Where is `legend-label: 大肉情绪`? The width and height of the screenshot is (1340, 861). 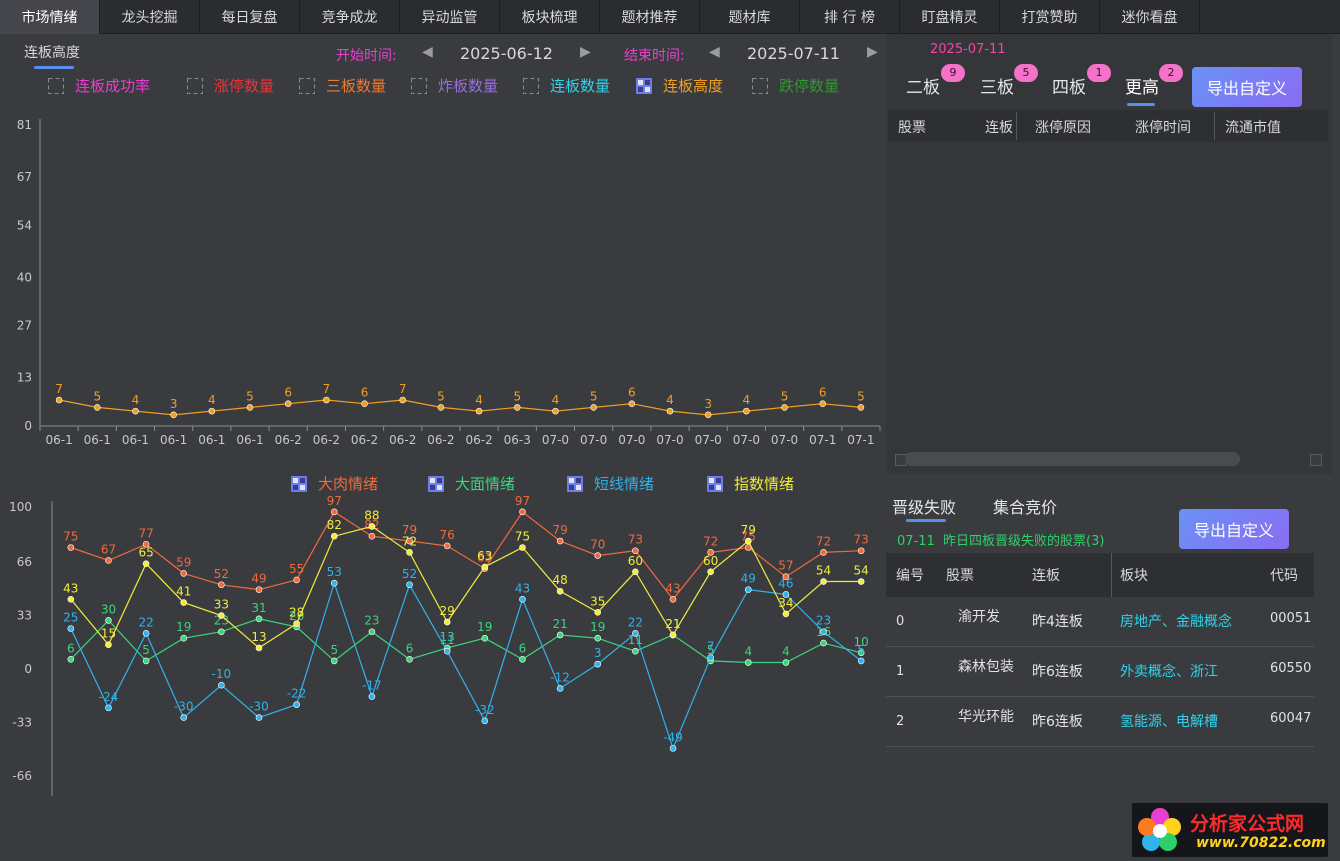 legend-label: 大肉情绪 is located at coordinates (348, 484).